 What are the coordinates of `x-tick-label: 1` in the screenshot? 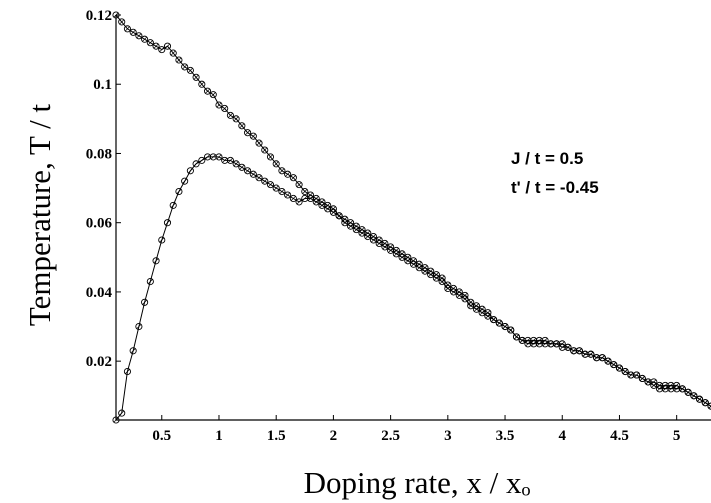 It's located at (219, 436).